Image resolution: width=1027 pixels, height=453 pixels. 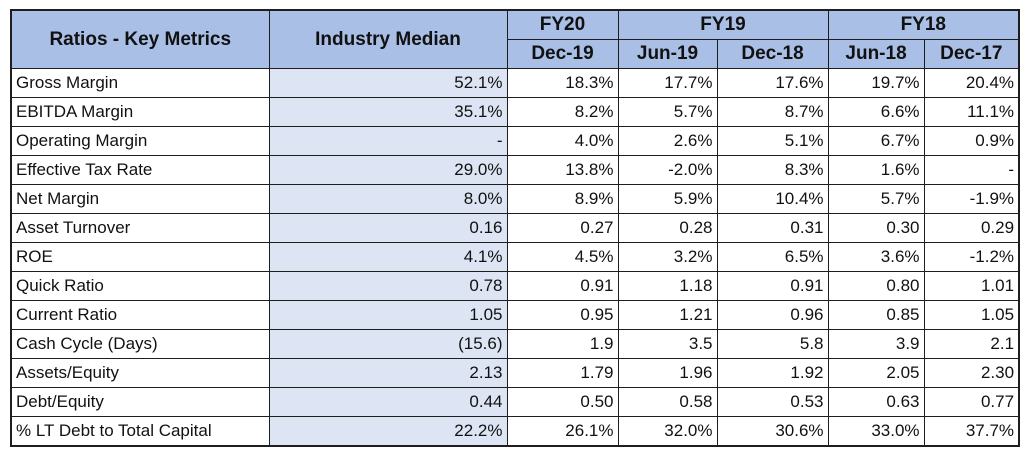 I want to click on period-value-cell: 17.6%, so click(x=772, y=83).